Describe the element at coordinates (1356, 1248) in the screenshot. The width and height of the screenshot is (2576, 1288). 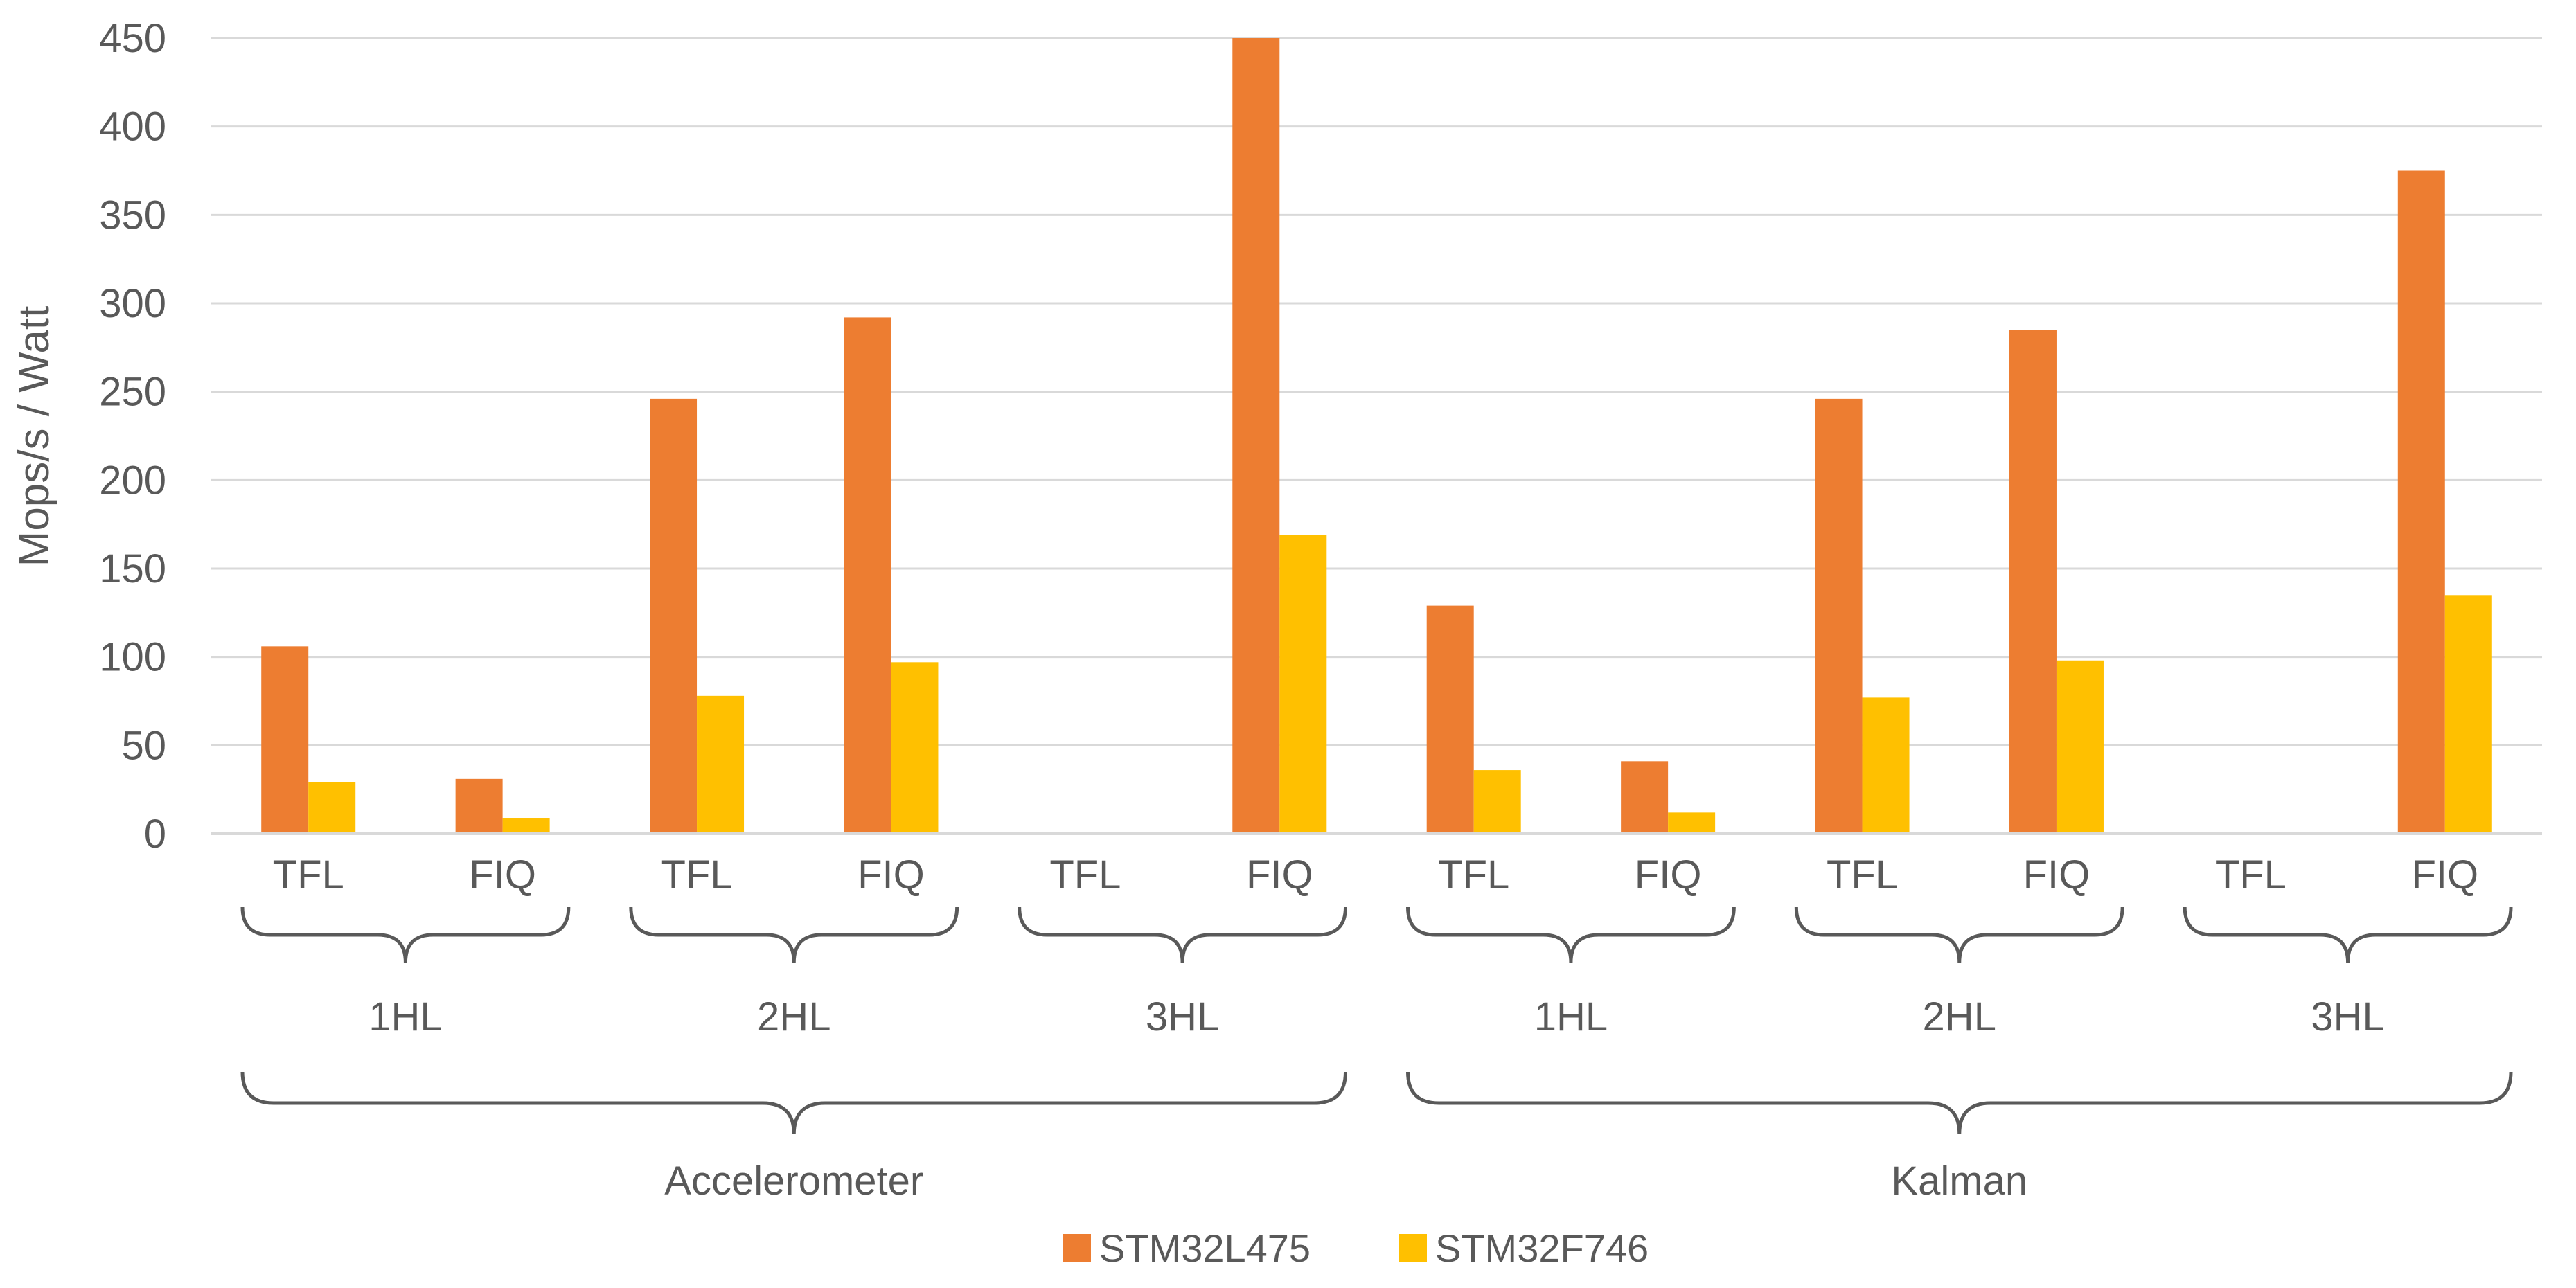
I see `legend: STM32L475 STM32F746` at that location.